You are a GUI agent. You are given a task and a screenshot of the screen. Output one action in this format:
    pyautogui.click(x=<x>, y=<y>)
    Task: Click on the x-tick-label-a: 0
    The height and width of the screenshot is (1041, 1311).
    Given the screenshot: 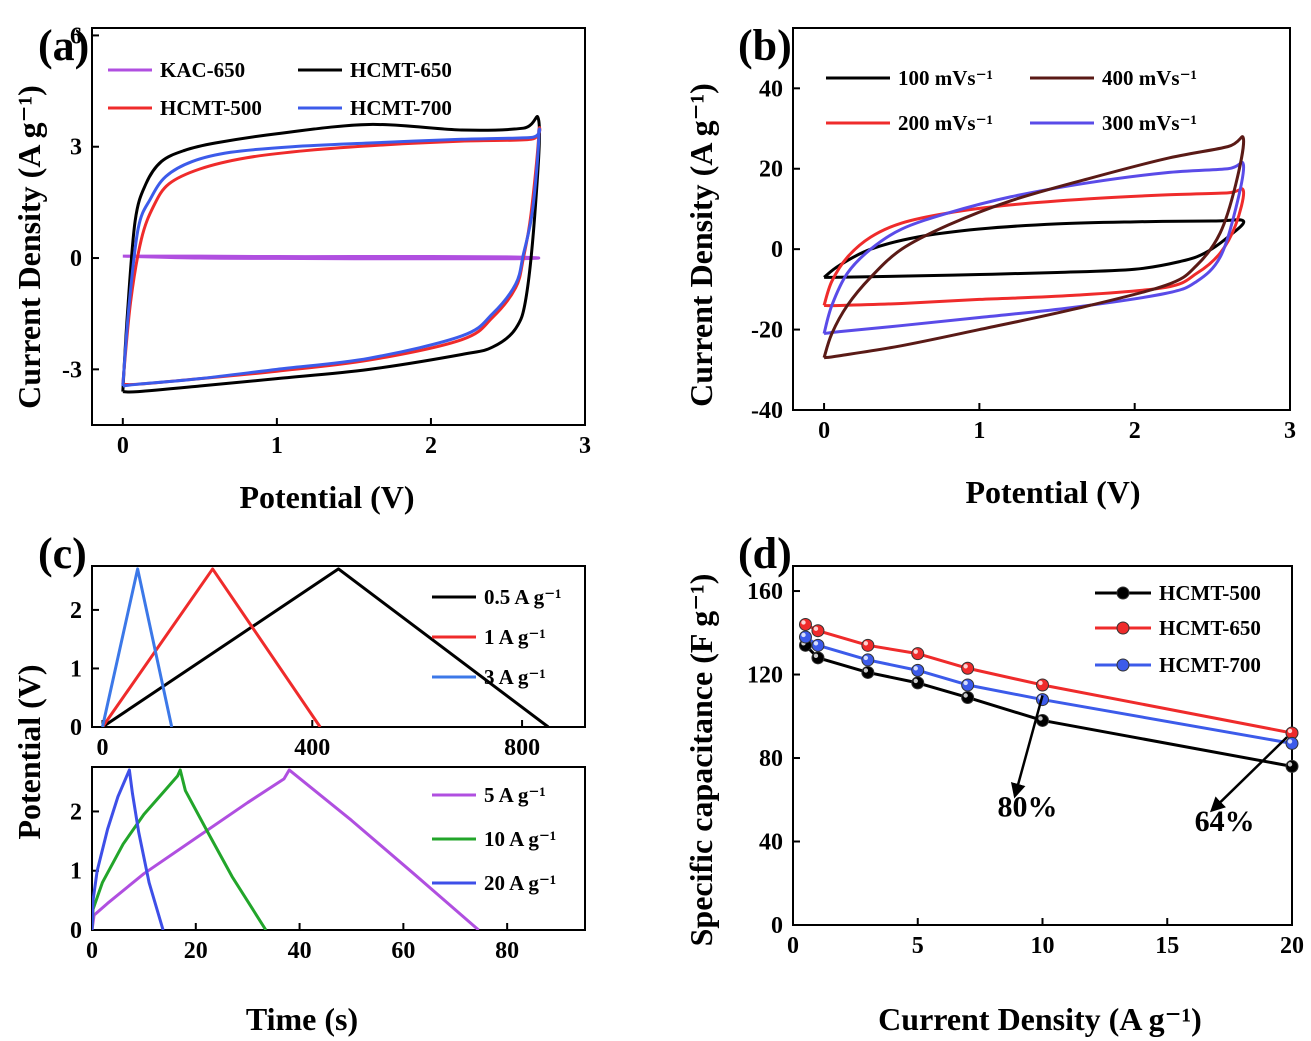 What is the action you would take?
    pyautogui.click(x=123, y=446)
    